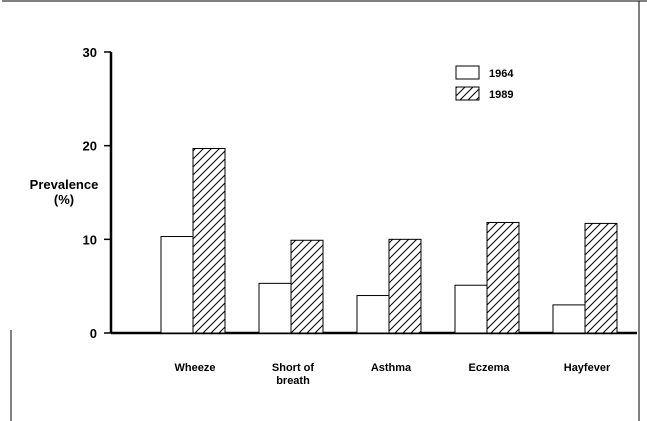 This screenshot has width=647, height=421. What do you see at coordinates (501, 95) in the screenshot?
I see `legend-label: 1989` at bounding box center [501, 95].